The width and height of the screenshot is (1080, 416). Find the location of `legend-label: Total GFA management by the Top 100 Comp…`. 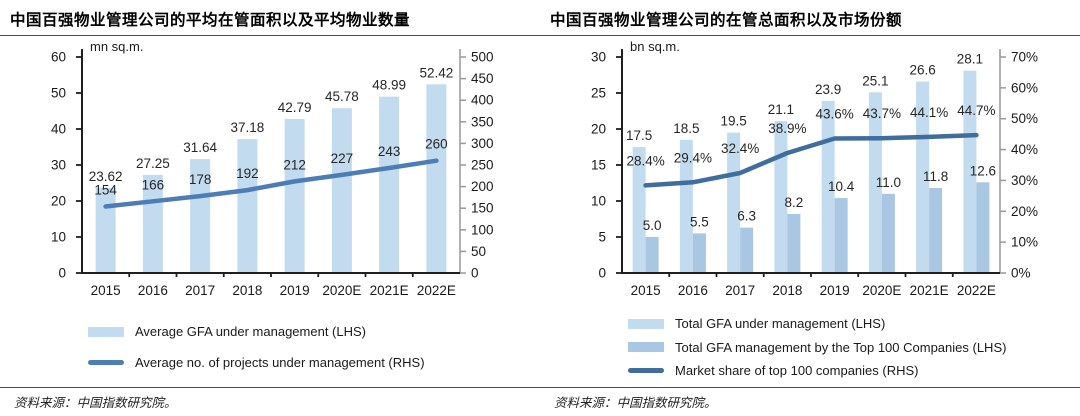

legend-label: Total GFA management by the Top 100 Comp… is located at coordinates (841, 347).